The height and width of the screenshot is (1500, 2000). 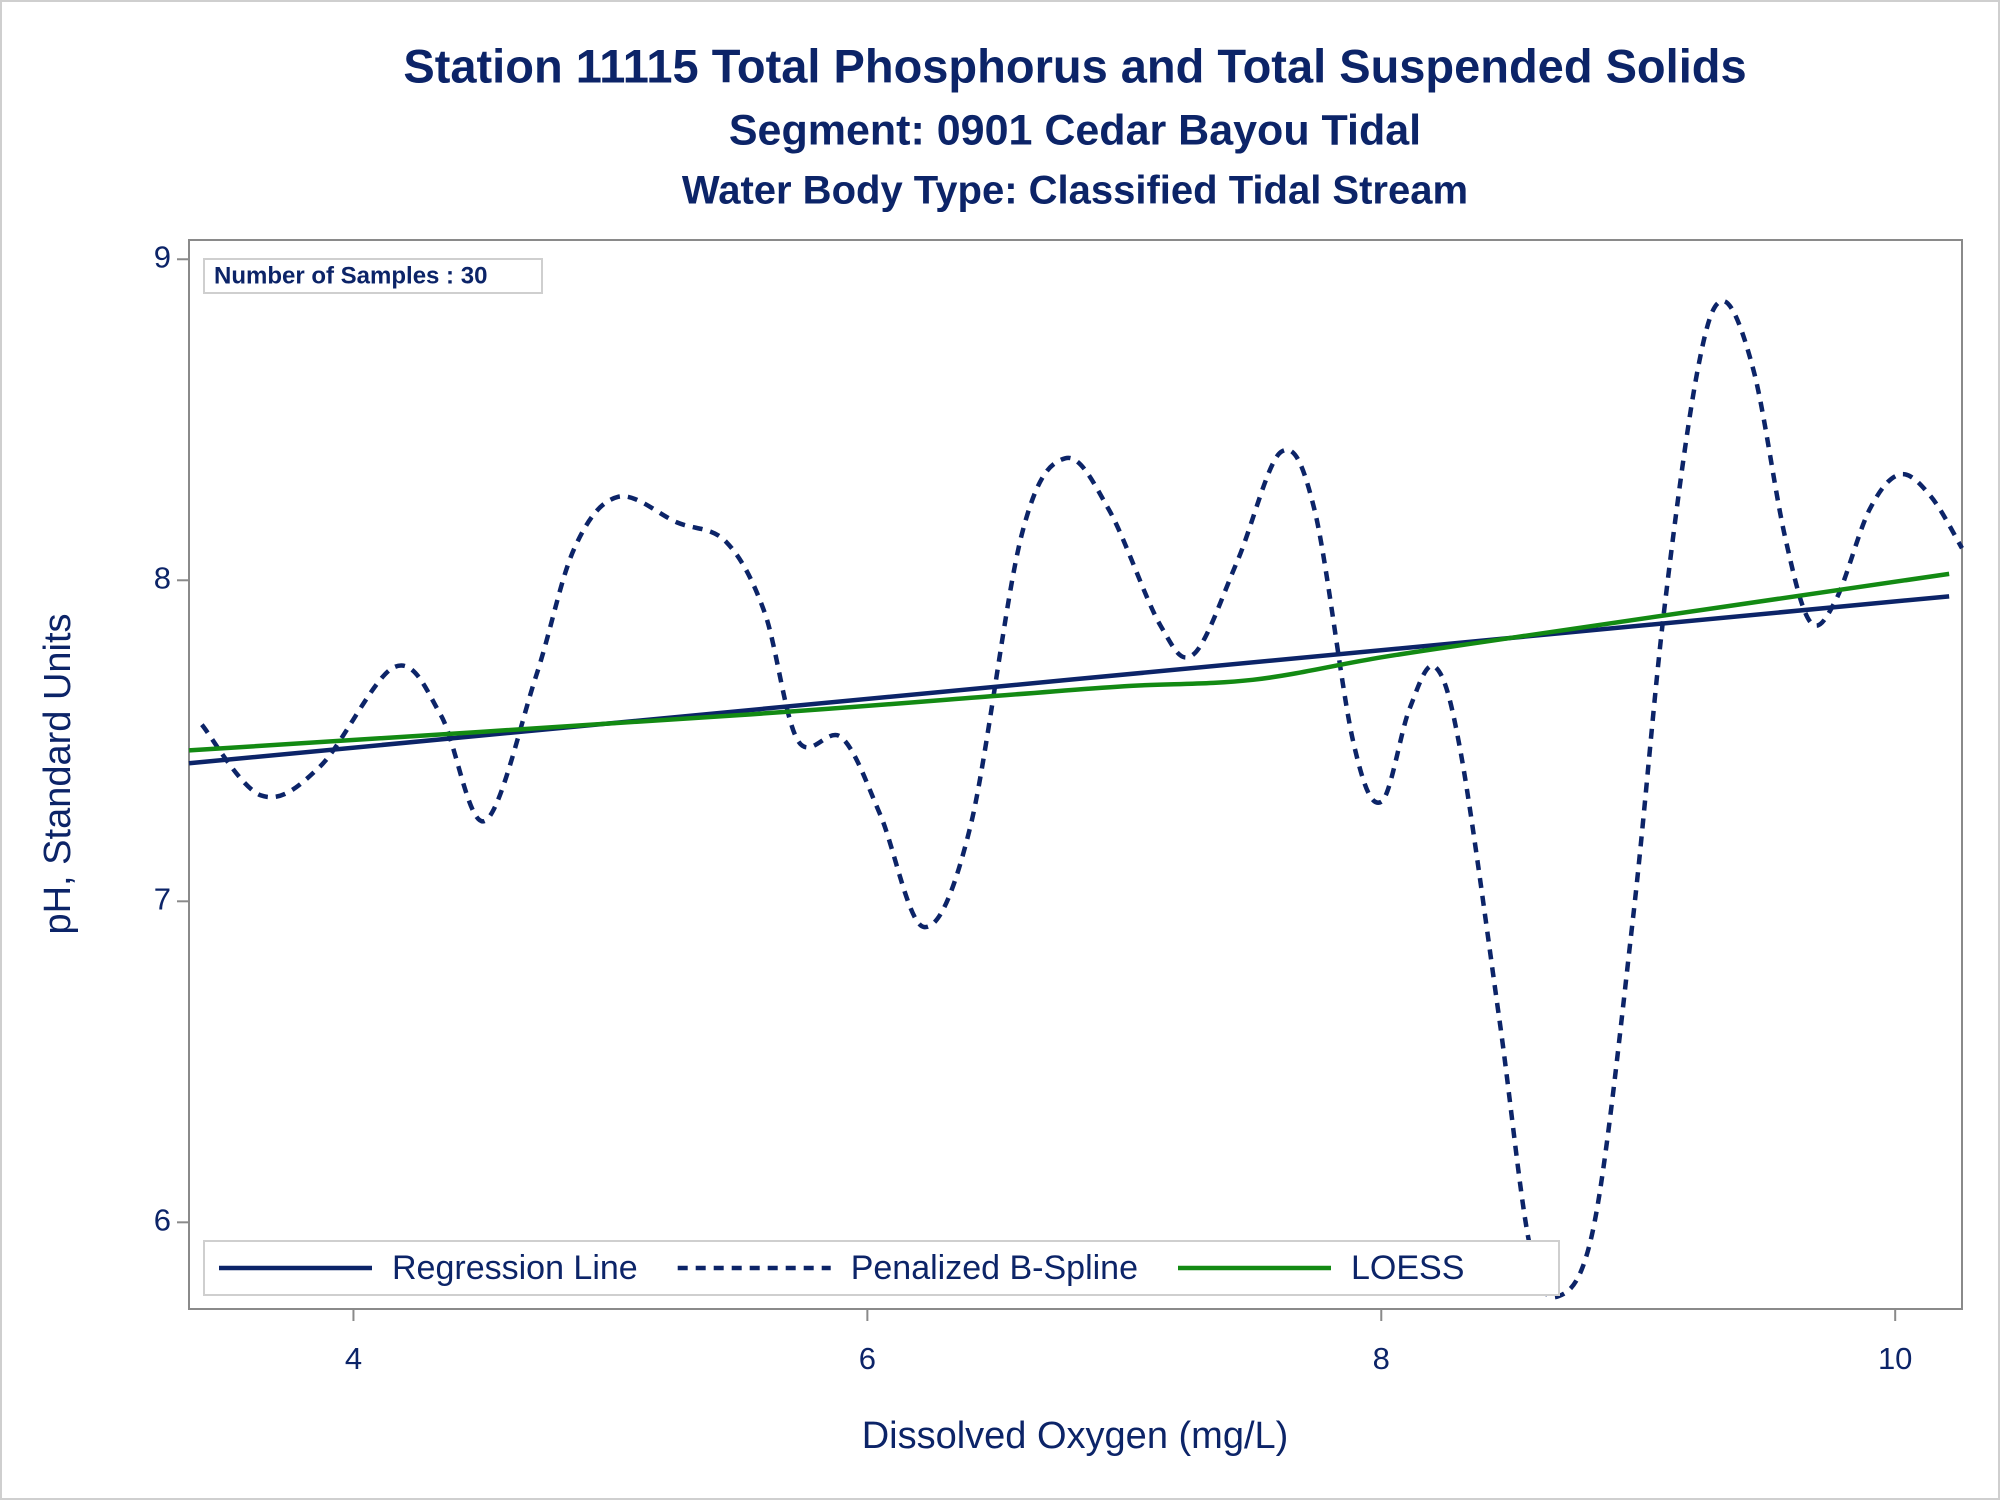 What do you see at coordinates (867, 1358) in the screenshot?
I see `x-tick-label: 6` at bounding box center [867, 1358].